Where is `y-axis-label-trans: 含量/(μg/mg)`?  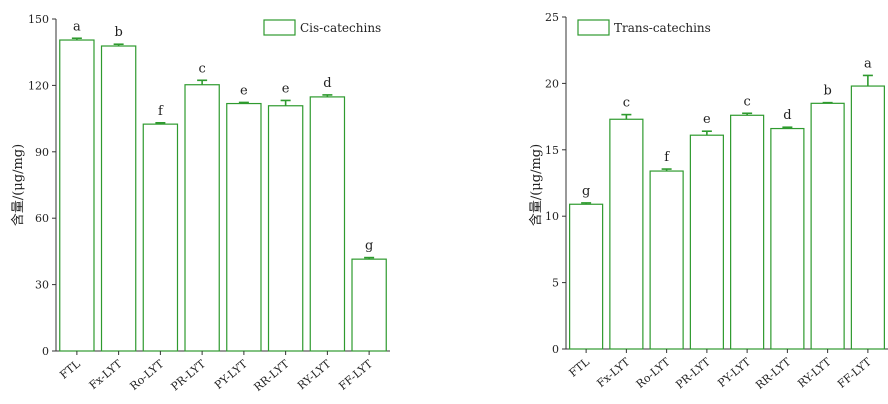
y-axis-label-trans: 含量/(μg/mg) is located at coordinates (536, 185).